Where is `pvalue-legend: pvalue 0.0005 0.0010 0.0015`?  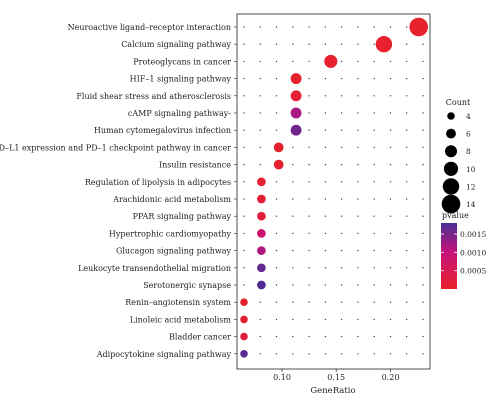 pvalue-legend: pvalue 0.0005 0.0010 0.0015 is located at coordinates (463, 250).